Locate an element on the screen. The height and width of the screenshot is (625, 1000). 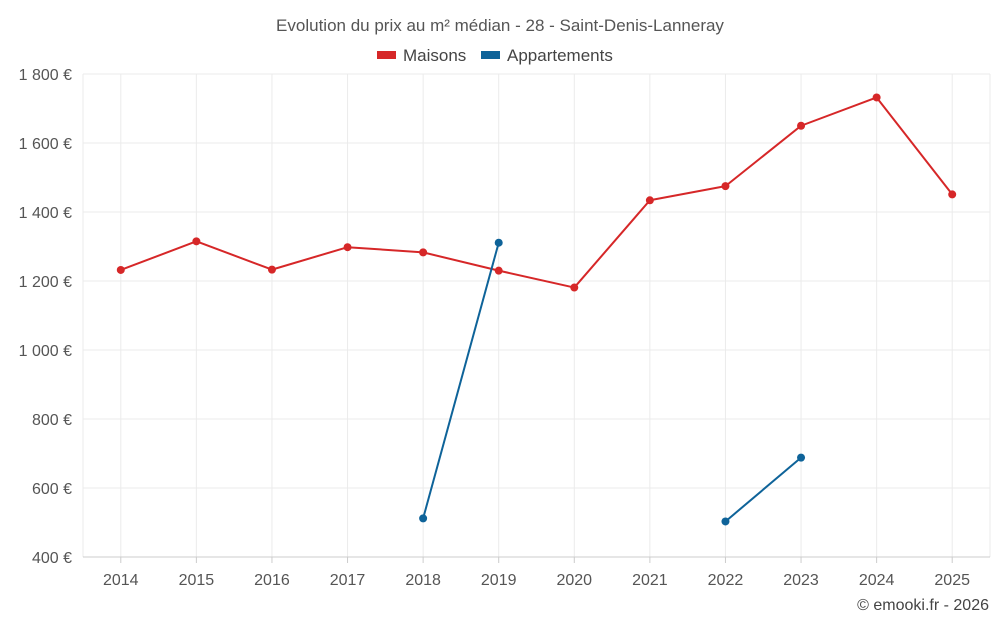
x-tick-label-2025: 2025 is located at coordinates (952, 580).